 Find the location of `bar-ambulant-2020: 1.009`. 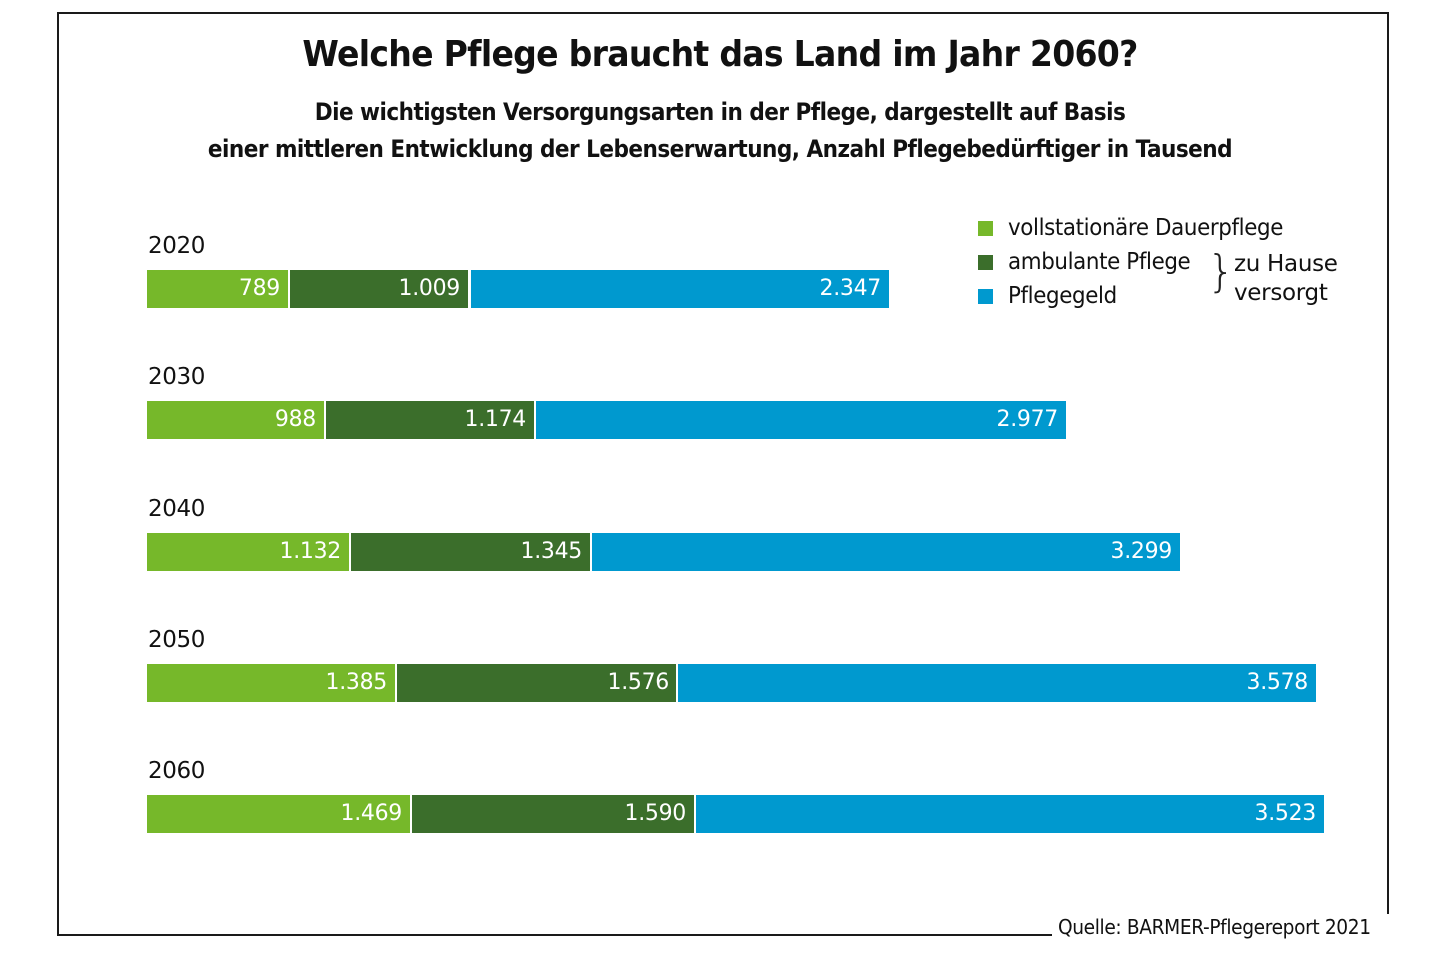

bar-ambulant-2020: 1.009 is located at coordinates (378, 289).